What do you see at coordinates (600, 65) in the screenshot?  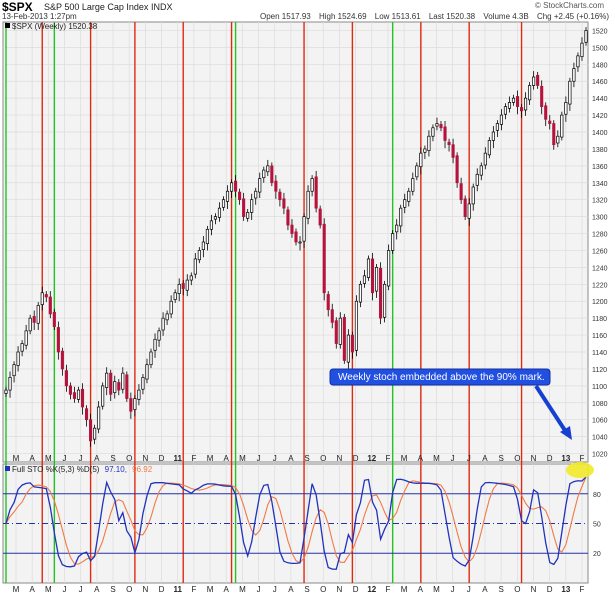 I see `y-tick-label: 1480` at bounding box center [600, 65].